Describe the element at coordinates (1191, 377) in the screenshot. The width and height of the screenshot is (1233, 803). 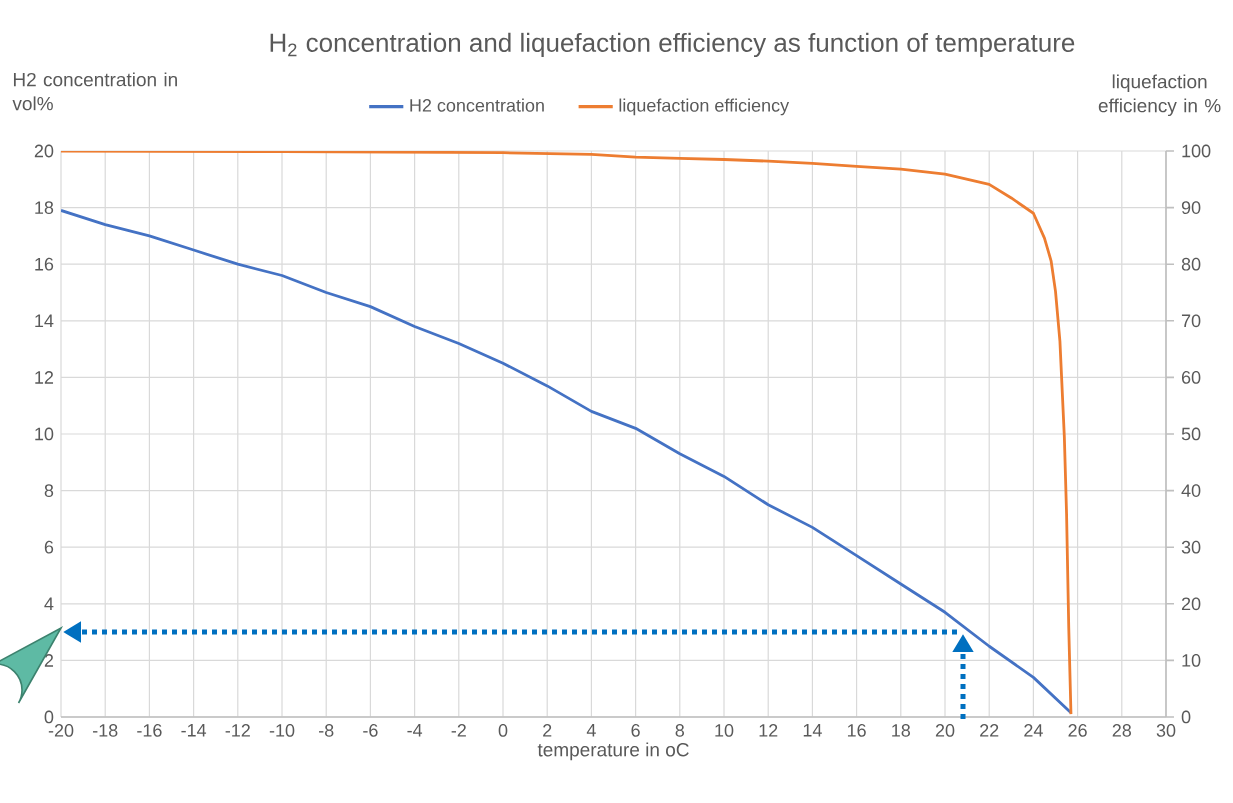
I see `y2-tick-label: 60` at that location.